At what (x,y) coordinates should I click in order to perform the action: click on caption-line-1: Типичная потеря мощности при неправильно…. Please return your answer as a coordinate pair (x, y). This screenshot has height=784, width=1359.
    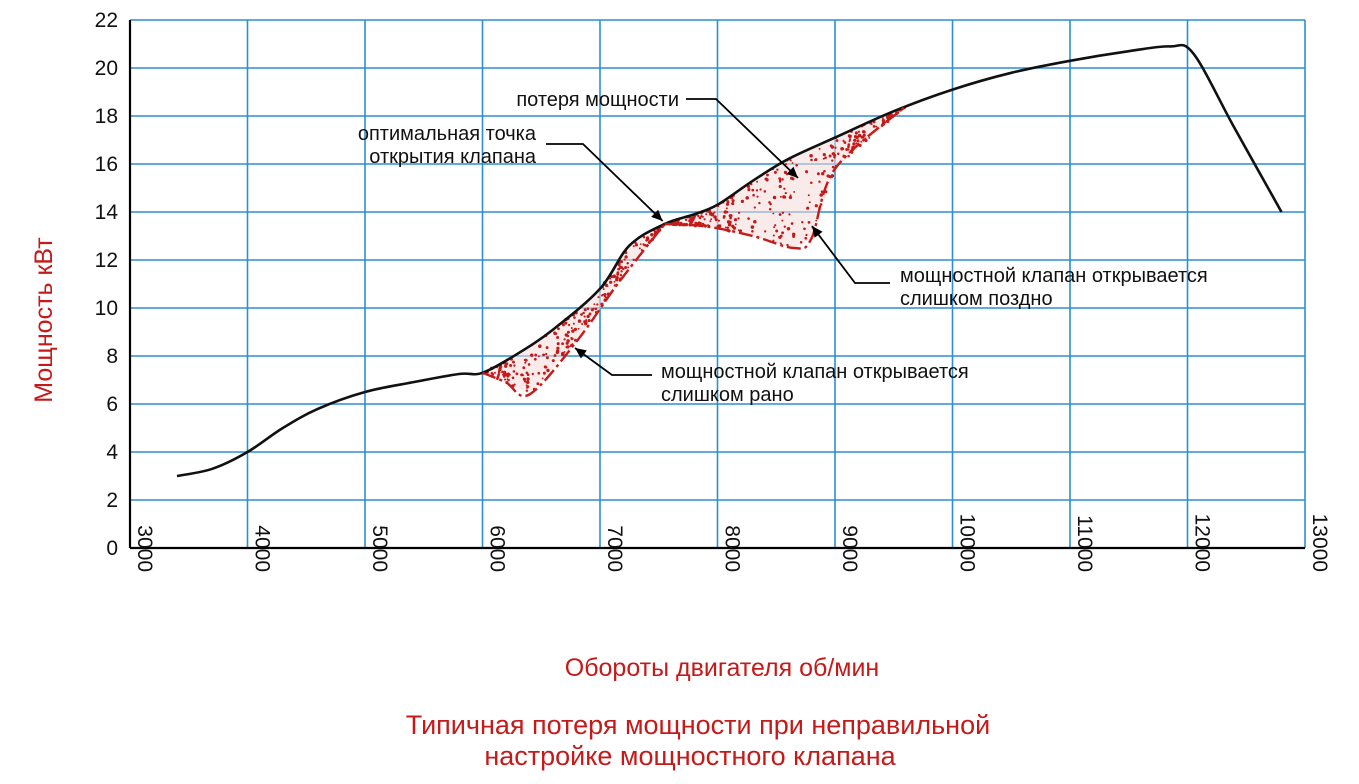
    Looking at the image, I should click on (698, 725).